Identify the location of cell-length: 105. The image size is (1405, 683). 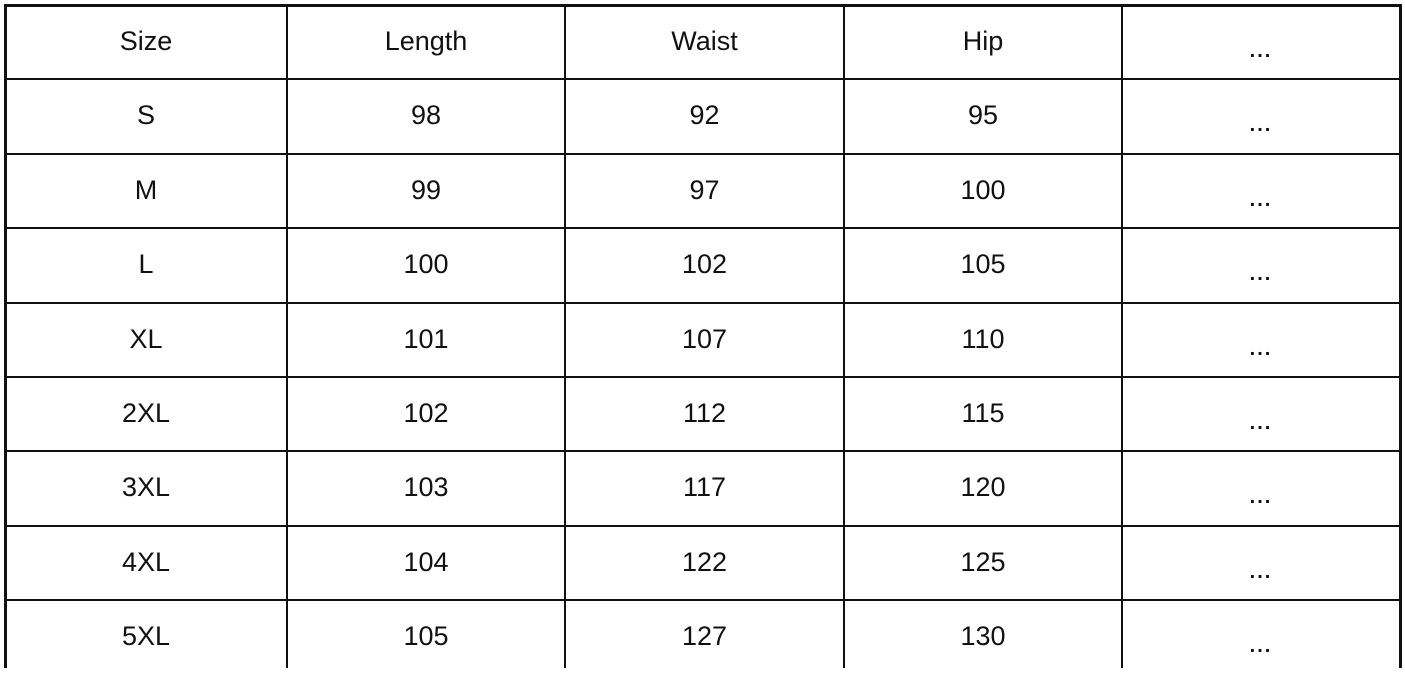
(426, 635).